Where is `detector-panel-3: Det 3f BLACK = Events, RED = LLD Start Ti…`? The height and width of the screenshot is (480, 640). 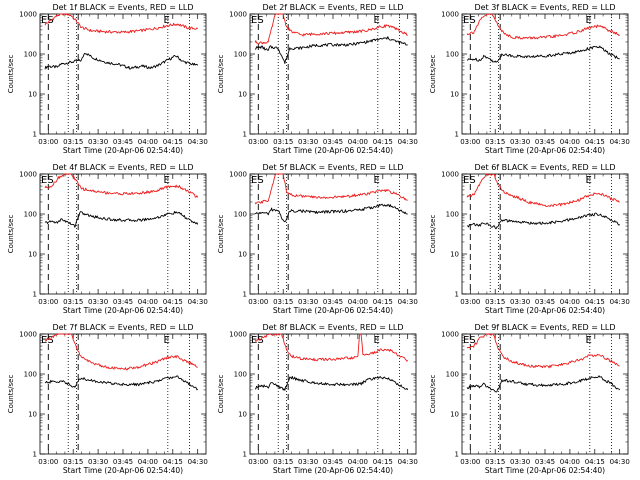
detector-panel-3: Det 3f BLACK = Events, RED = LLD Start Ti… is located at coordinates (529, 79).